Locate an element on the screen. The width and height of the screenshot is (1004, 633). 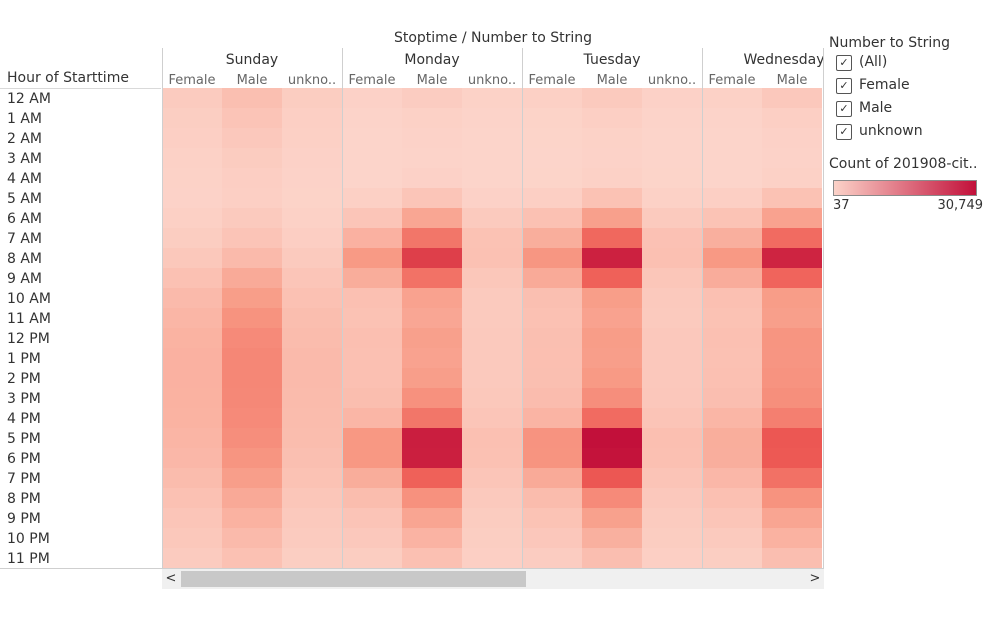
row-label: 11 PM is located at coordinates (28, 559).